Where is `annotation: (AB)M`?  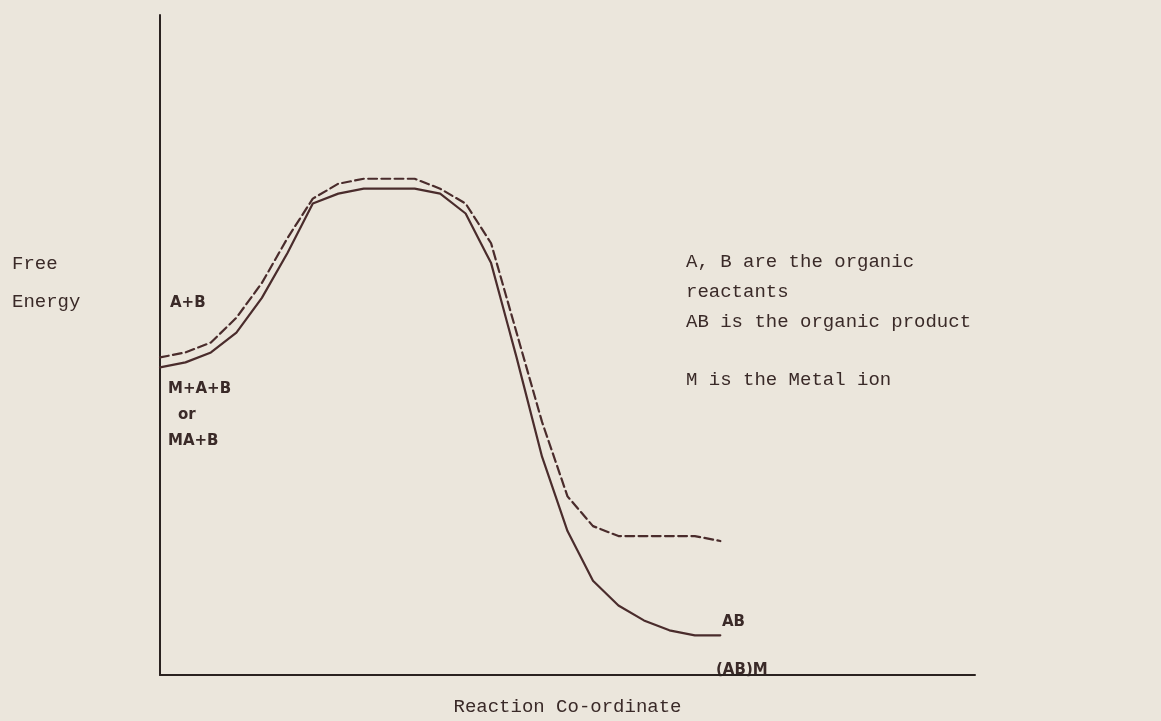 annotation: (AB)M is located at coordinates (742, 669).